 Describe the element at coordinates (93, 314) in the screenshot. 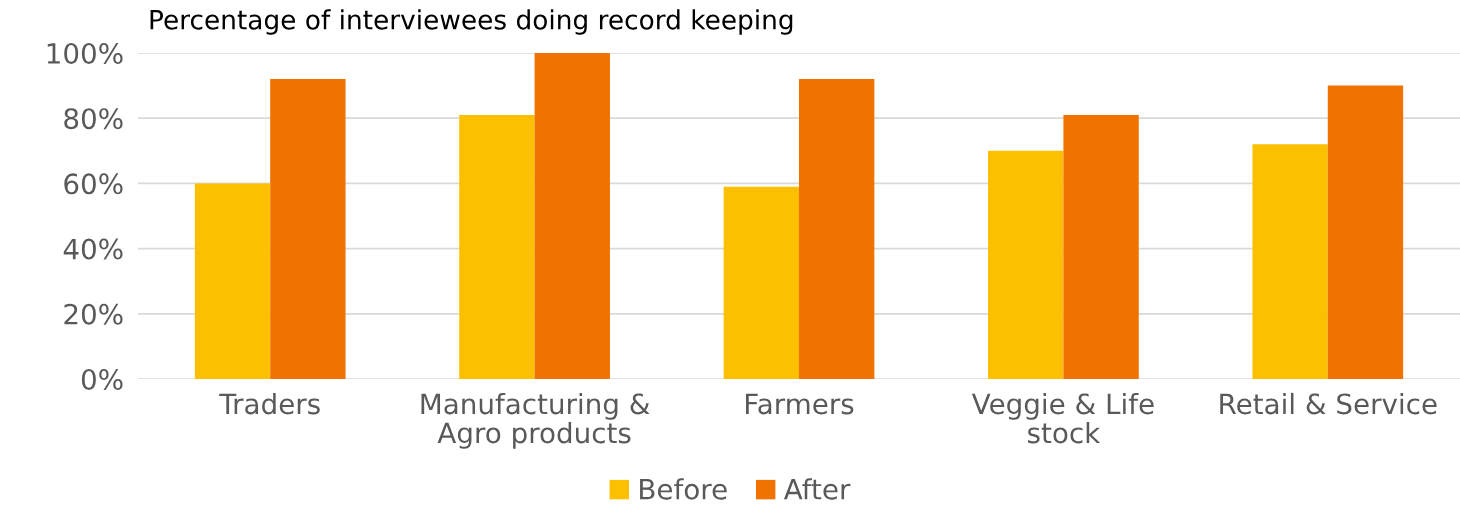

I see `y-tick-label: 20%` at that location.